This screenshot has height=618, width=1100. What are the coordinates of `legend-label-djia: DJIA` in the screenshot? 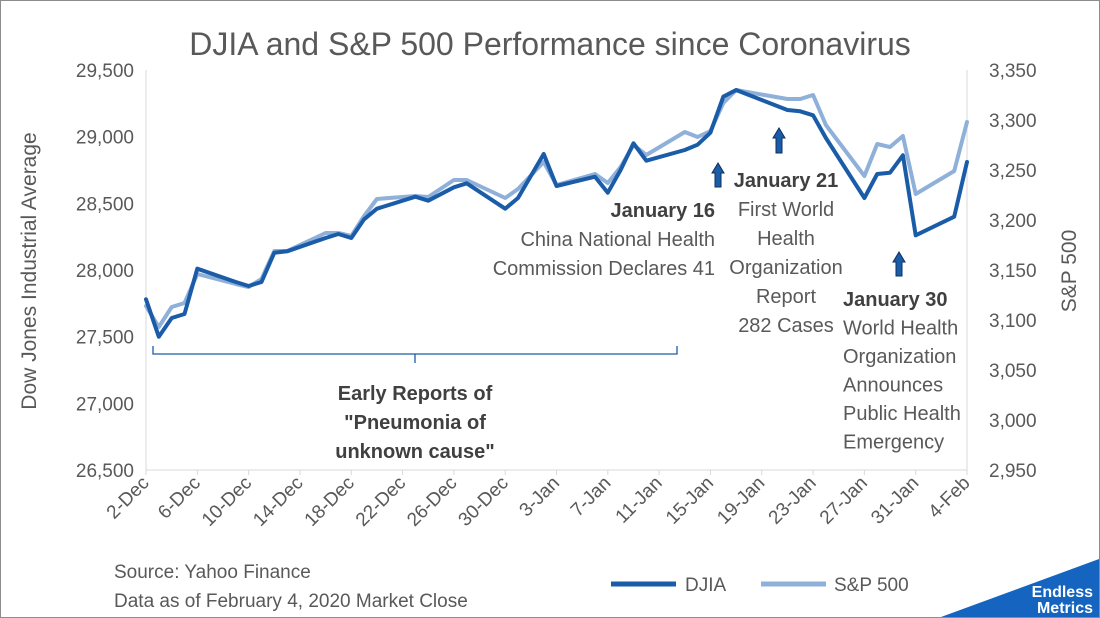 It's located at (706, 585).